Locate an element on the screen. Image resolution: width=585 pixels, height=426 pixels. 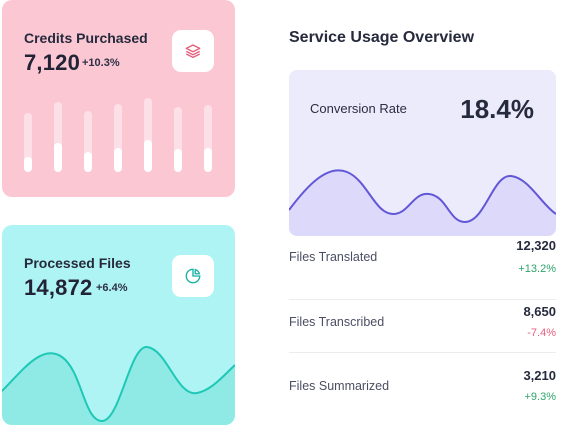
files-wave-chart is located at coordinates (118, 385).